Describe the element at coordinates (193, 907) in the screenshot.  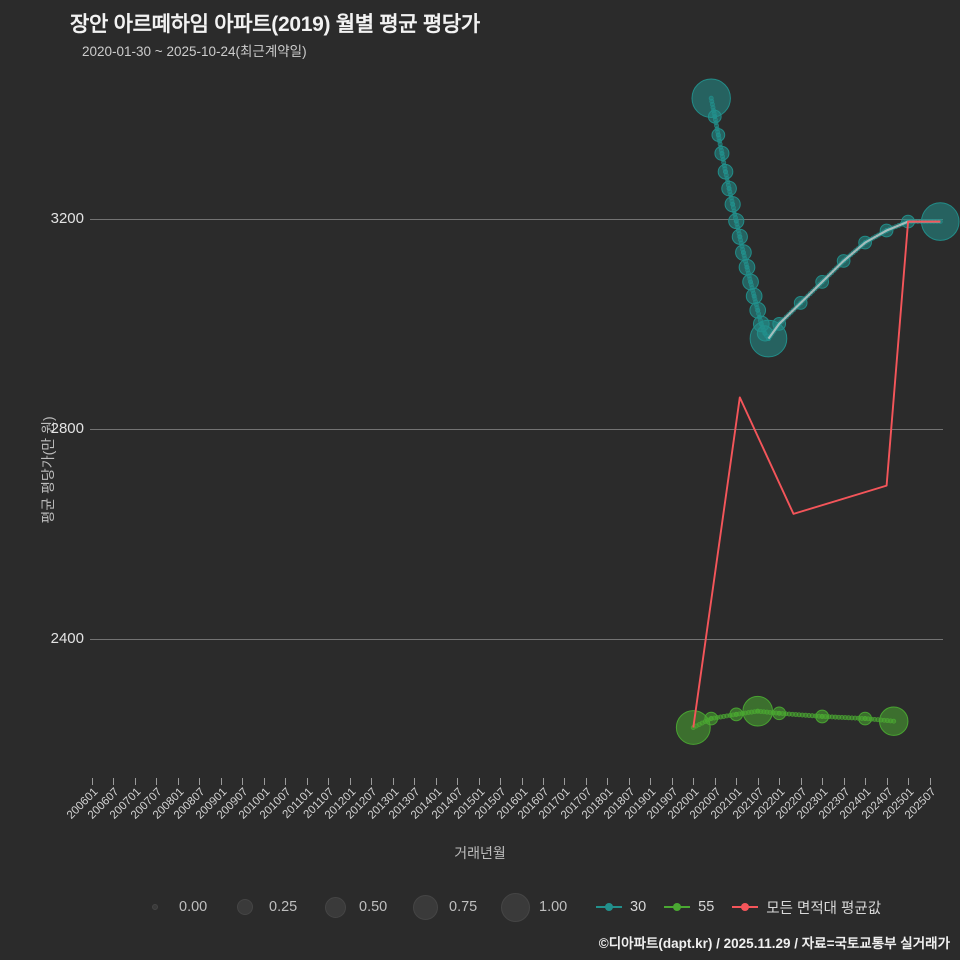
I see `legend-size-label: 0.00` at that location.